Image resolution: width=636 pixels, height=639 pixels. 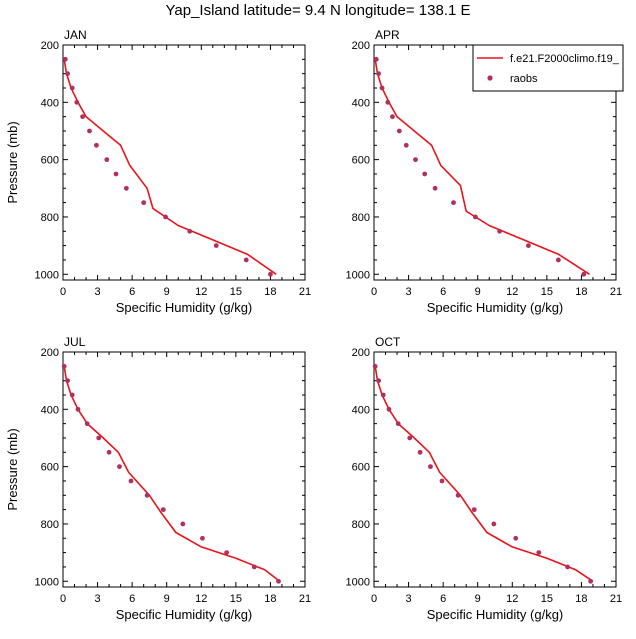 What do you see at coordinates (490, 78) in the screenshot?
I see `legend-marker-swatch` at bounding box center [490, 78].